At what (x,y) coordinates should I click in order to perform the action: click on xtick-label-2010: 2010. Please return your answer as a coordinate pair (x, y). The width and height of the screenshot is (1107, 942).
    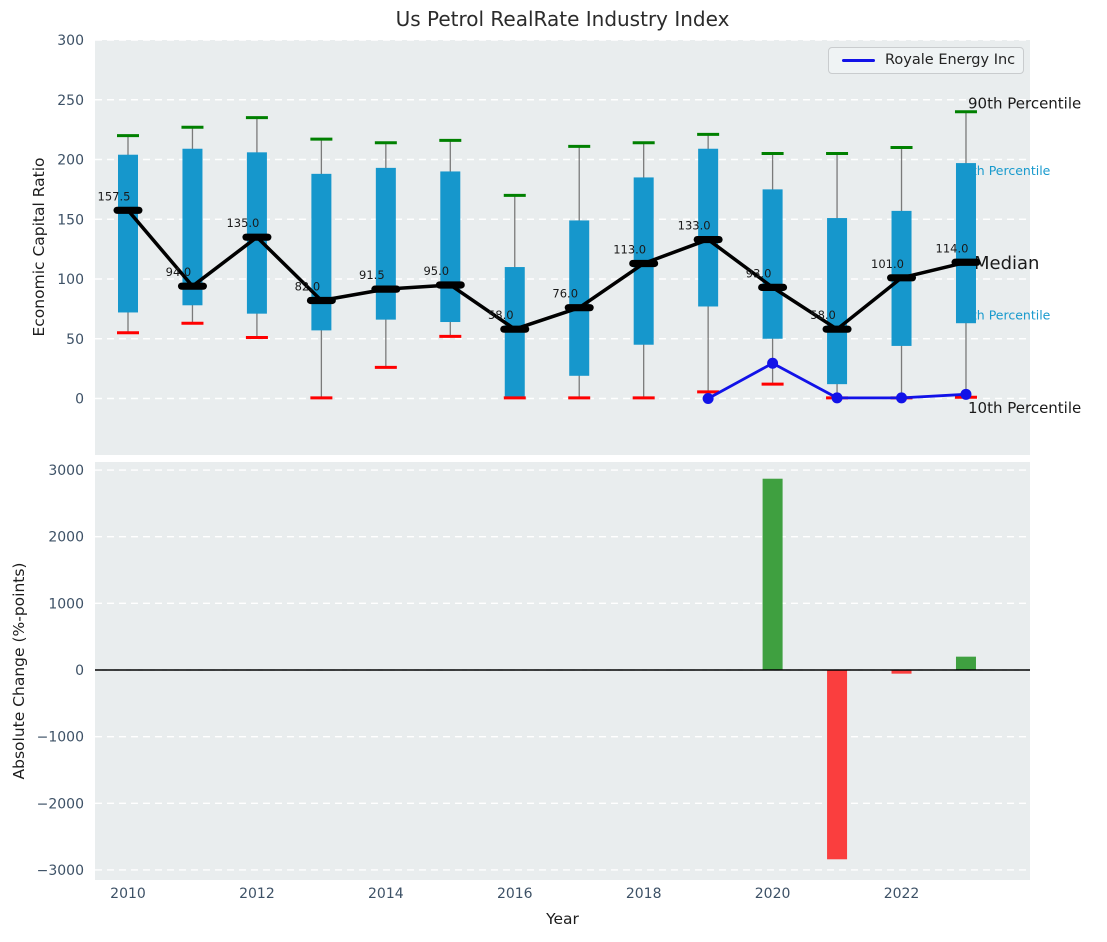
    Looking at the image, I should click on (128, 894).